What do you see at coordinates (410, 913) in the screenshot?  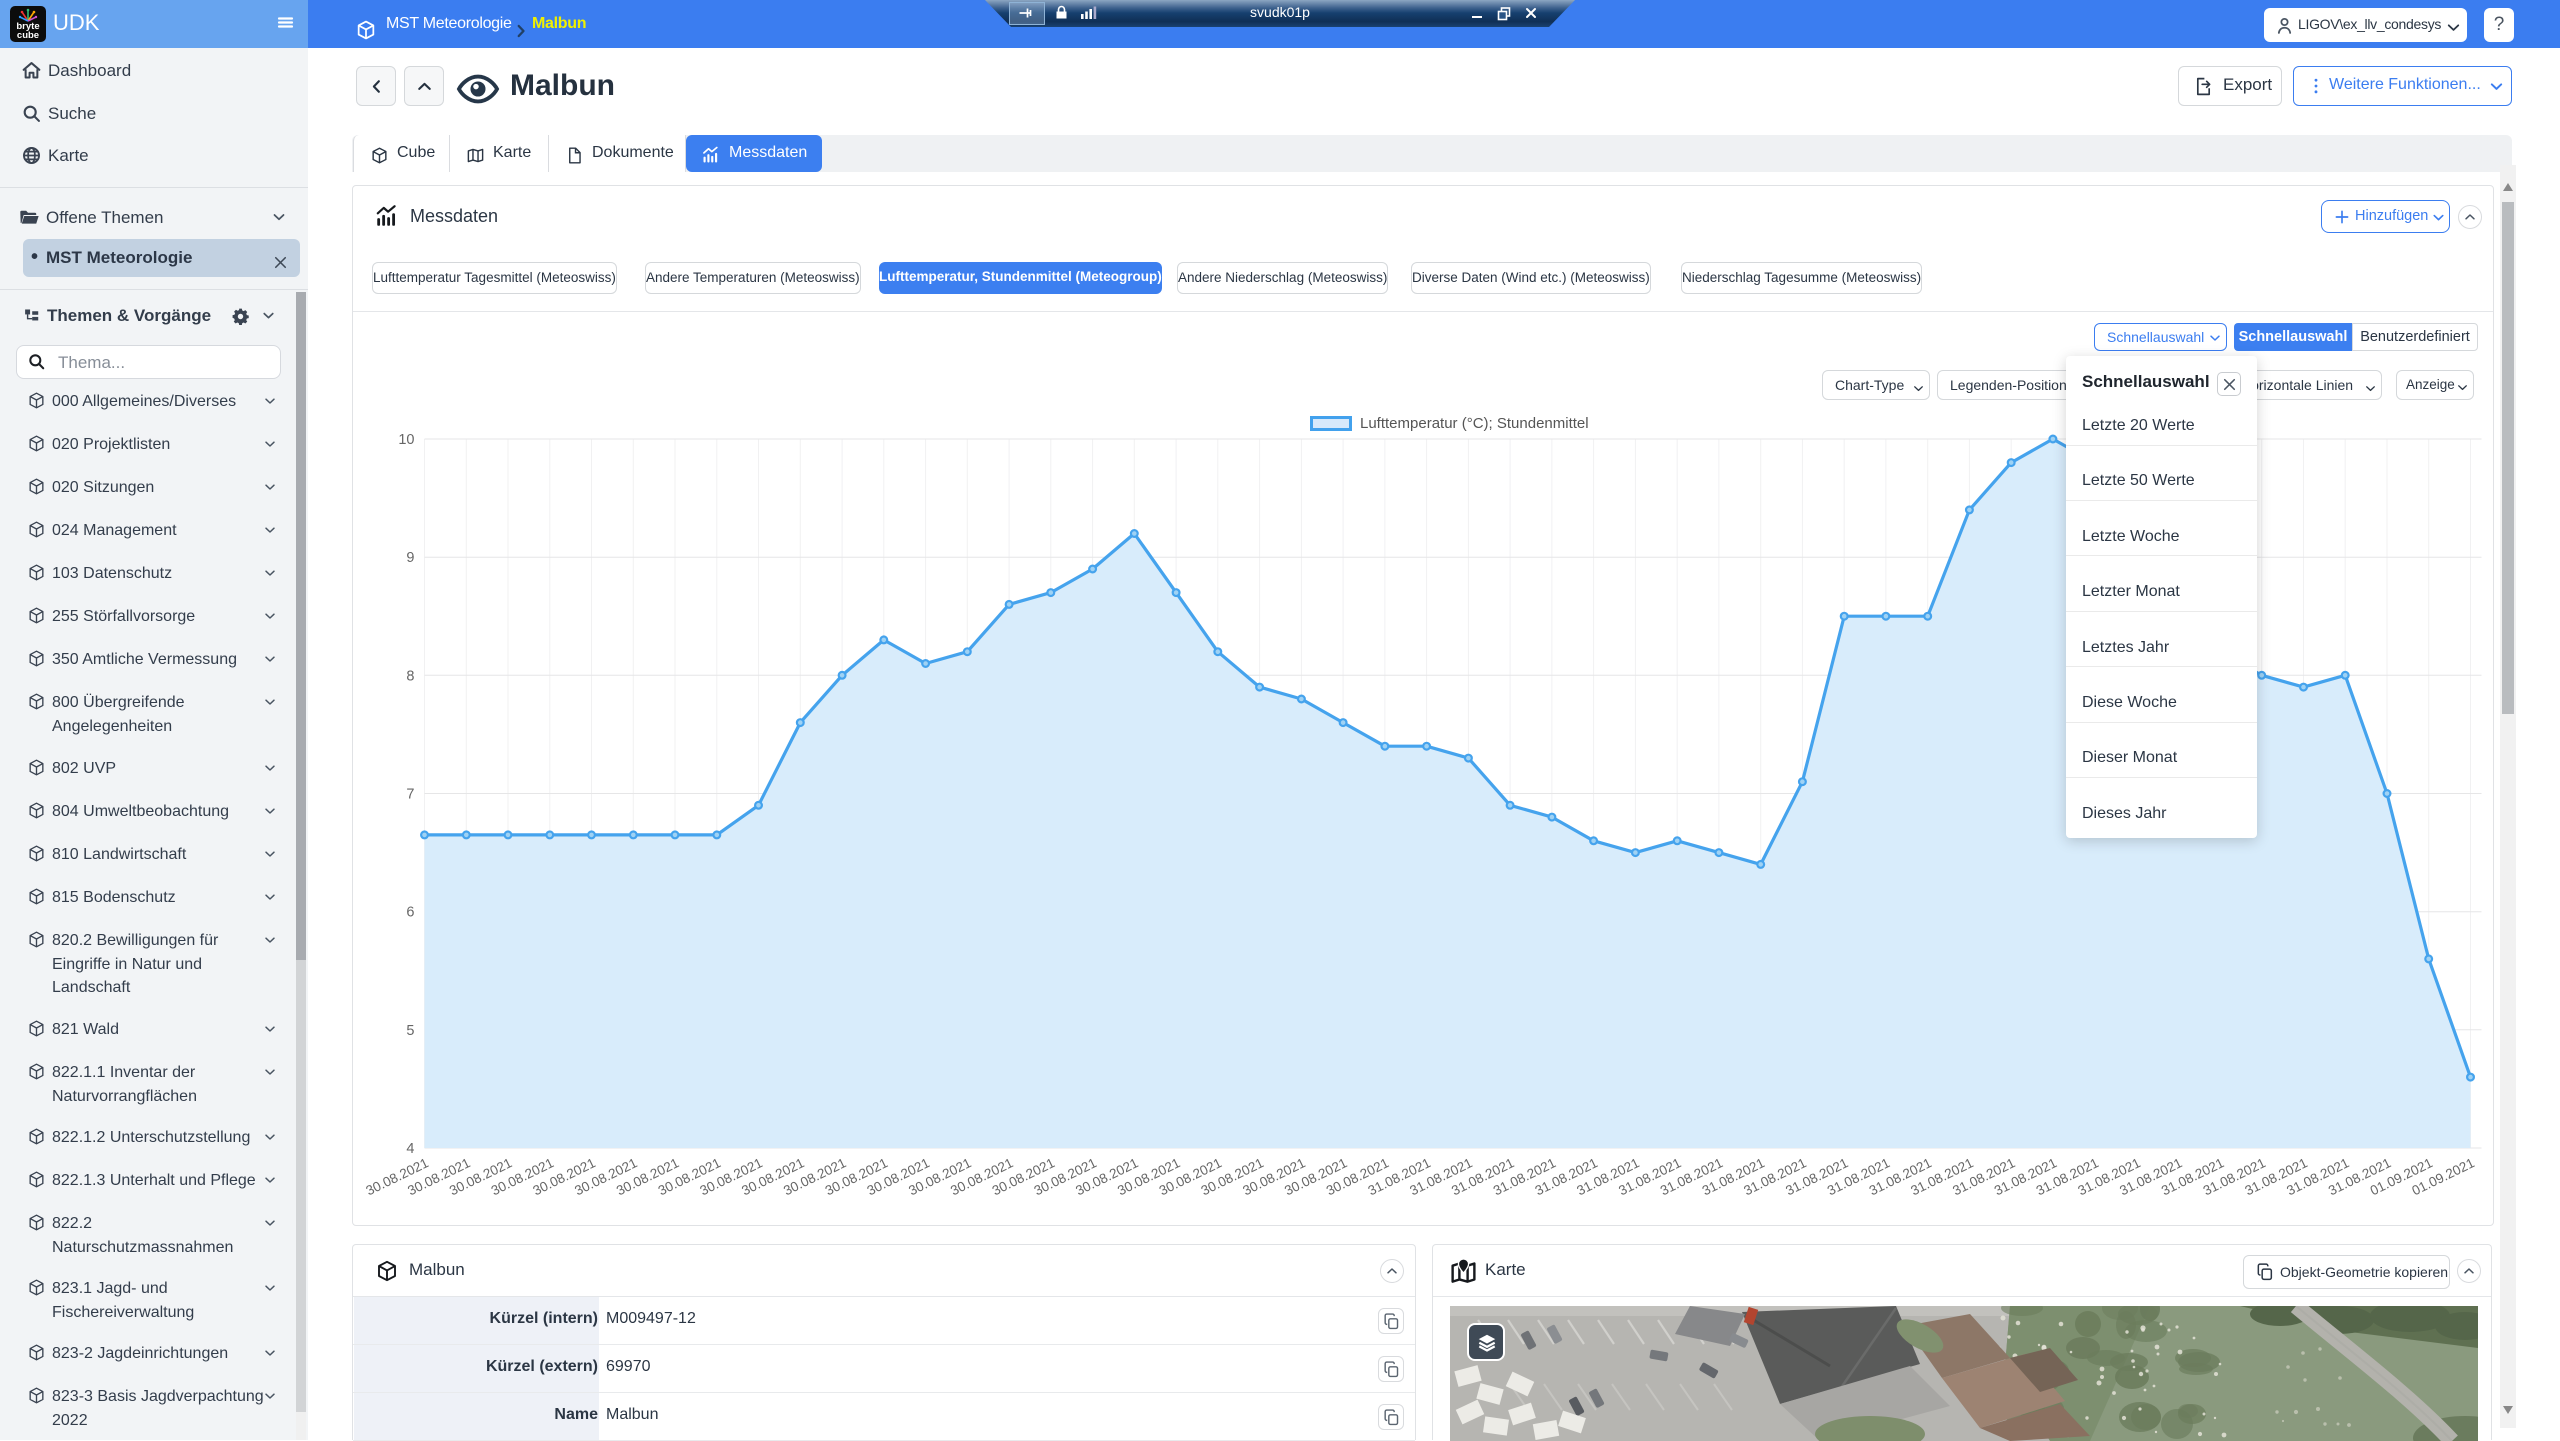 I see `svg-text: 6` at bounding box center [410, 913].